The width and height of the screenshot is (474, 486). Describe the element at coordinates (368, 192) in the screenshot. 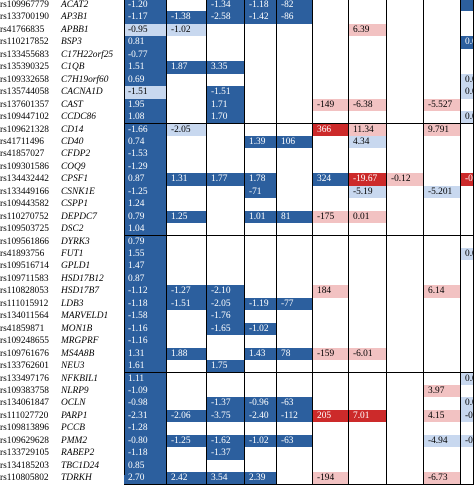

I see `value-cell: -5.19` at that location.